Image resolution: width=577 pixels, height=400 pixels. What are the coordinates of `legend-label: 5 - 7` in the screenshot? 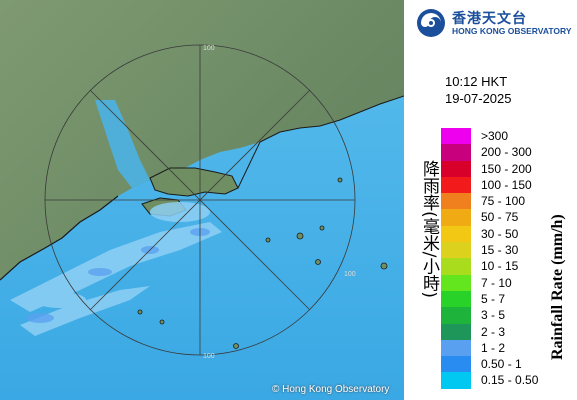 It's located at (493, 298).